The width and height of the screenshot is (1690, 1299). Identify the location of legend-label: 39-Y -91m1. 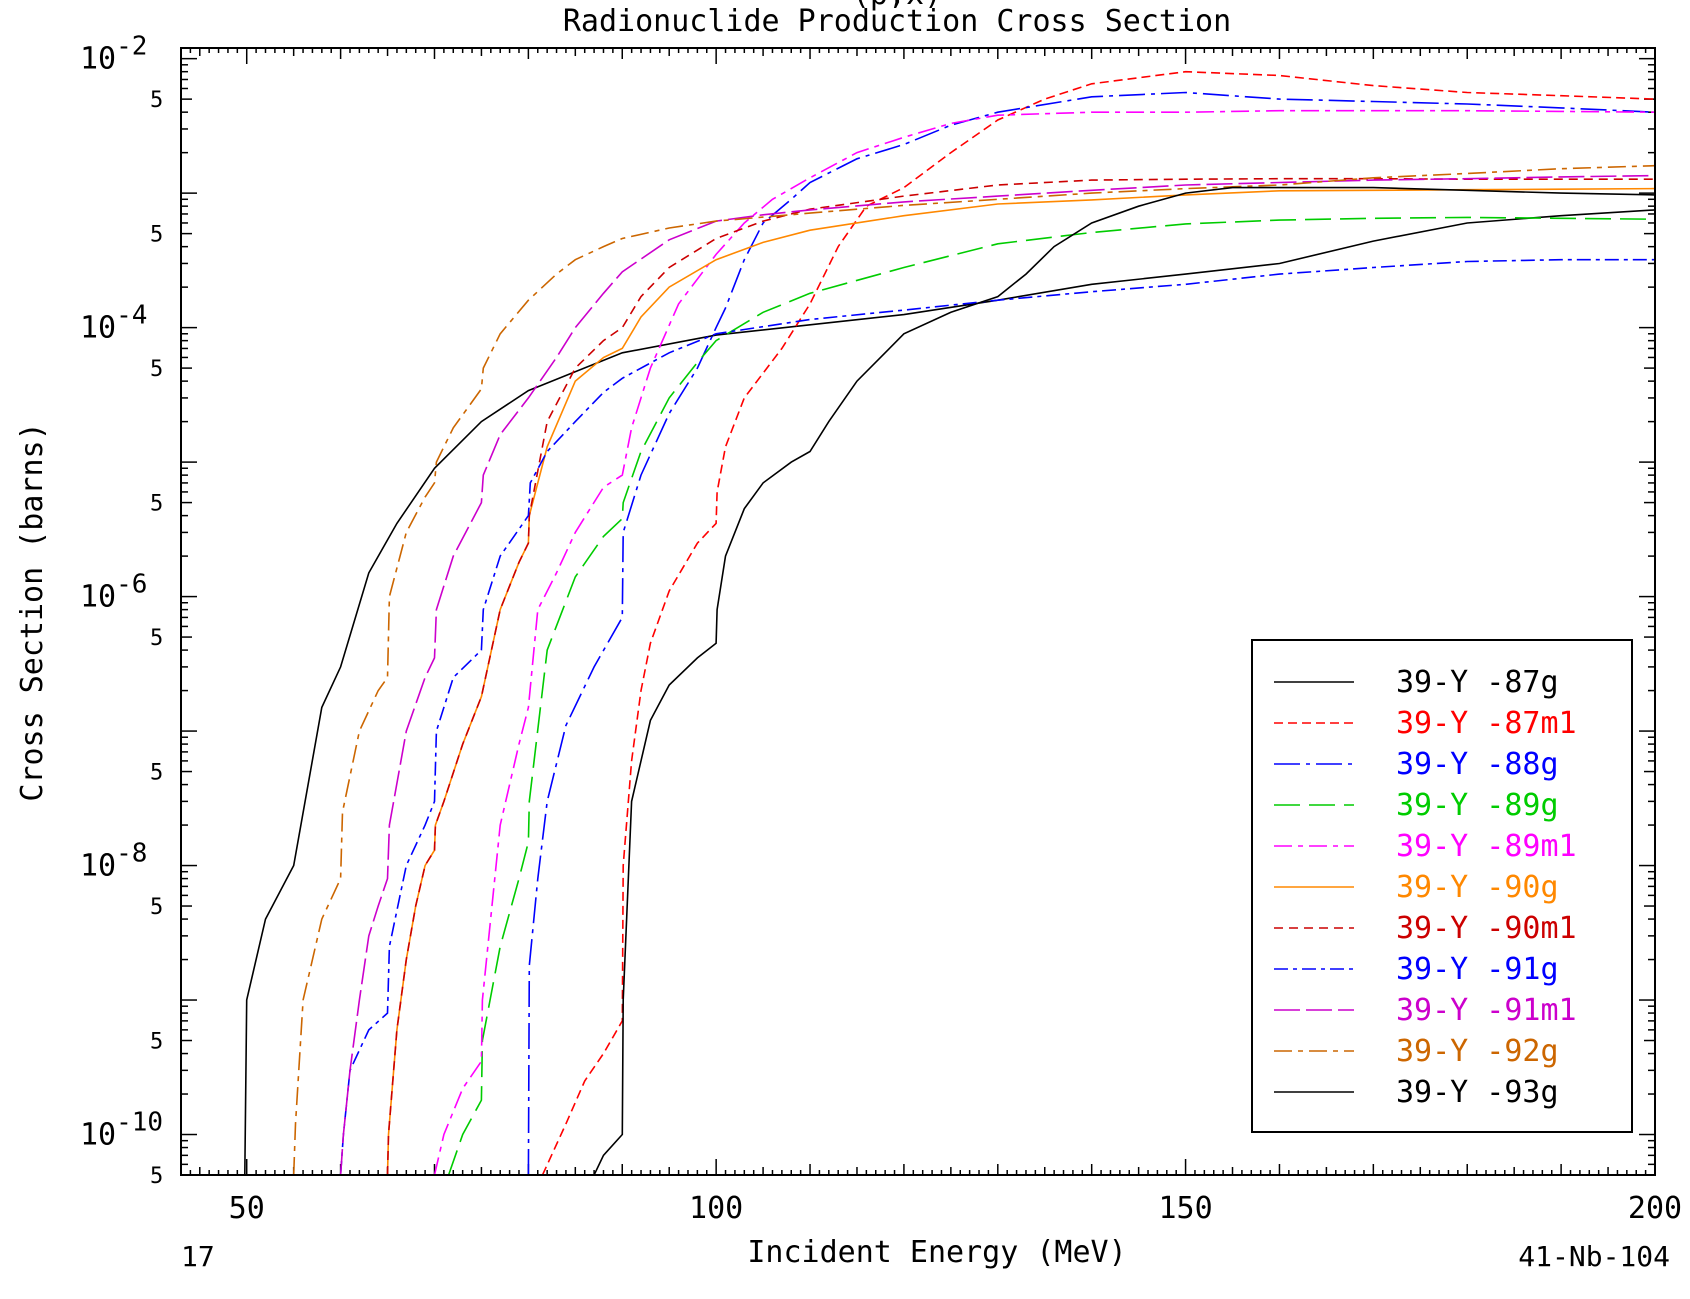
(1486, 1010).